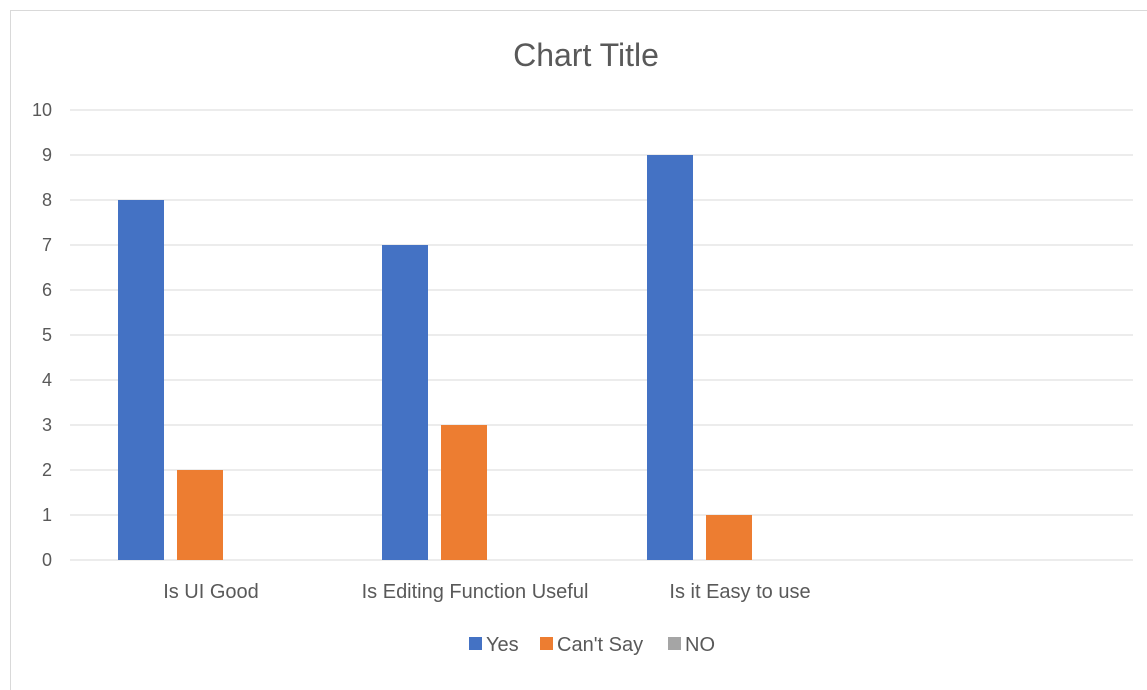 This screenshot has width=1147, height=690. I want to click on y-tick-label: 10, so click(42, 110).